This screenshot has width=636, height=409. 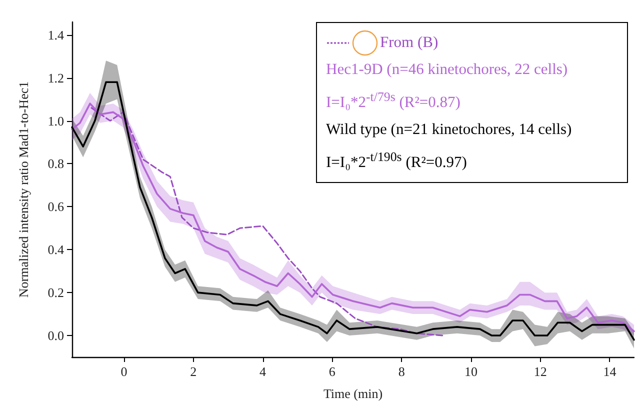 What do you see at coordinates (56, 250) in the screenshot?
I see `y-tick-label: 0.4` at bounding box center [56, 250].